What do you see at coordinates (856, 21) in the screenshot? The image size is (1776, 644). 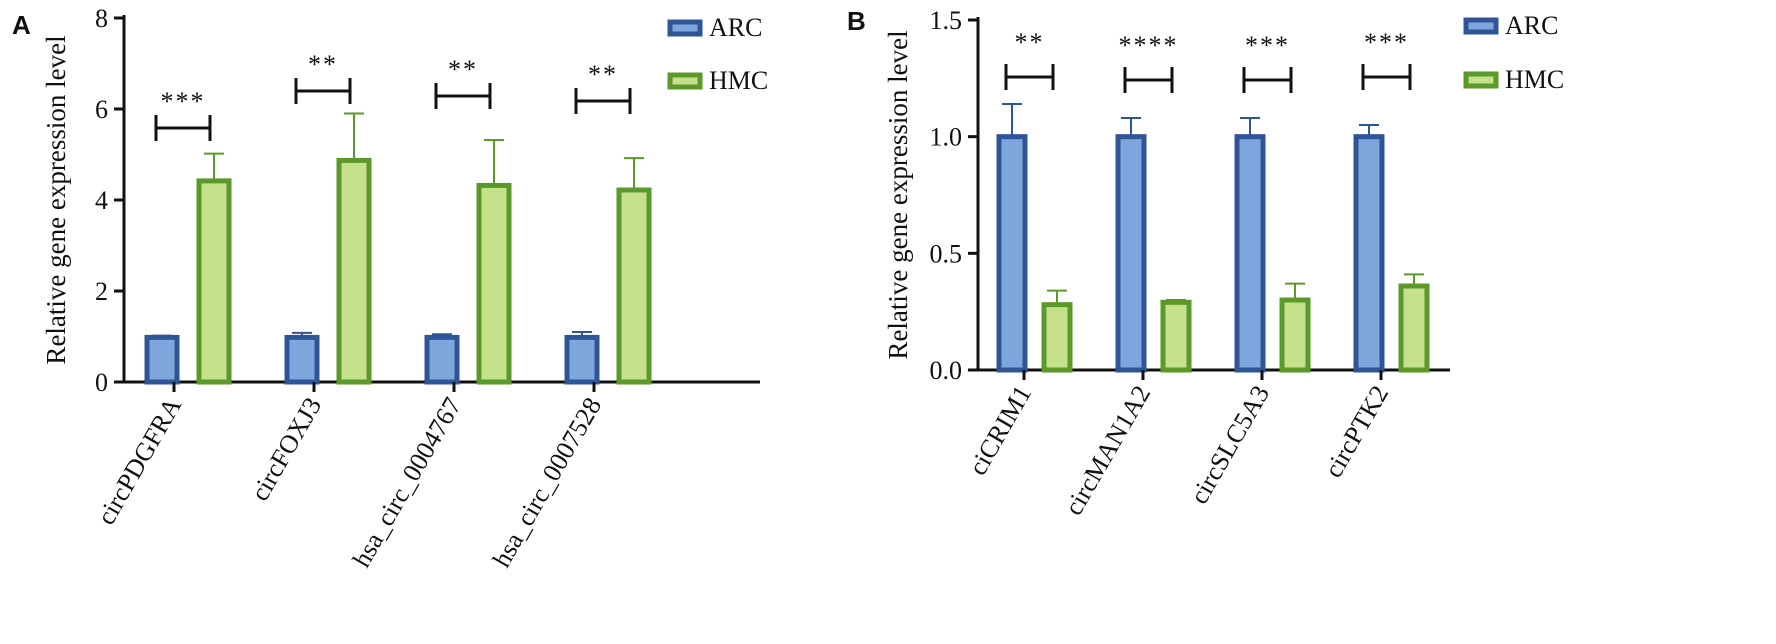 I see `panel-label: B` at bounding box center [856, 21].